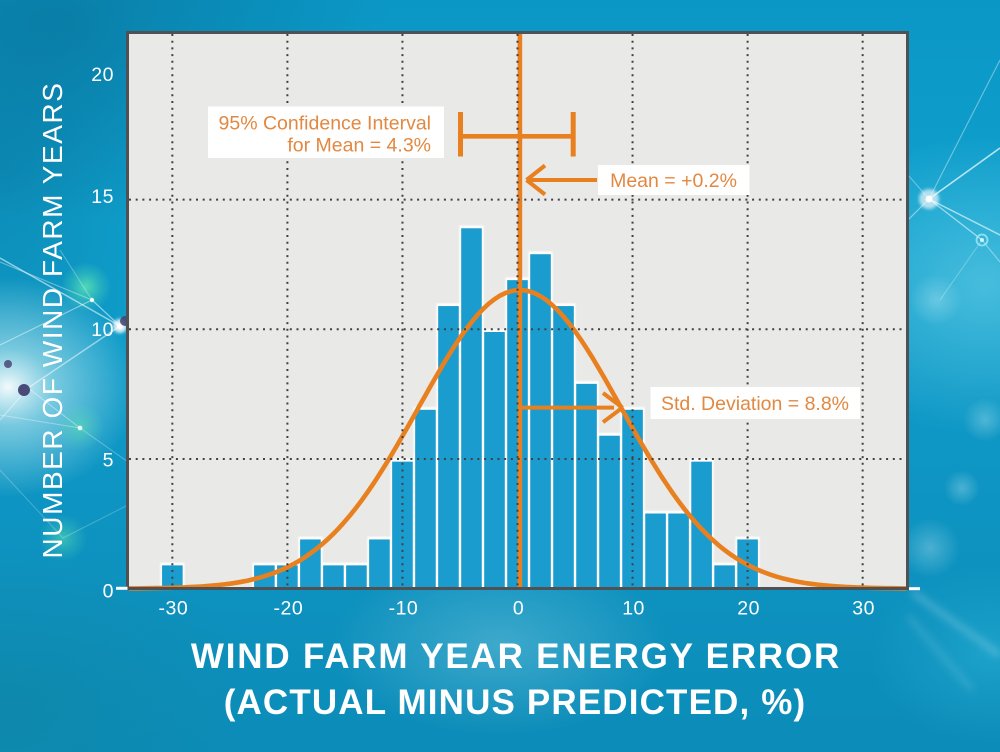 The width and height of the screenshot is (1000, 752). I want to click on svg-text: -20, so click(289, 609).